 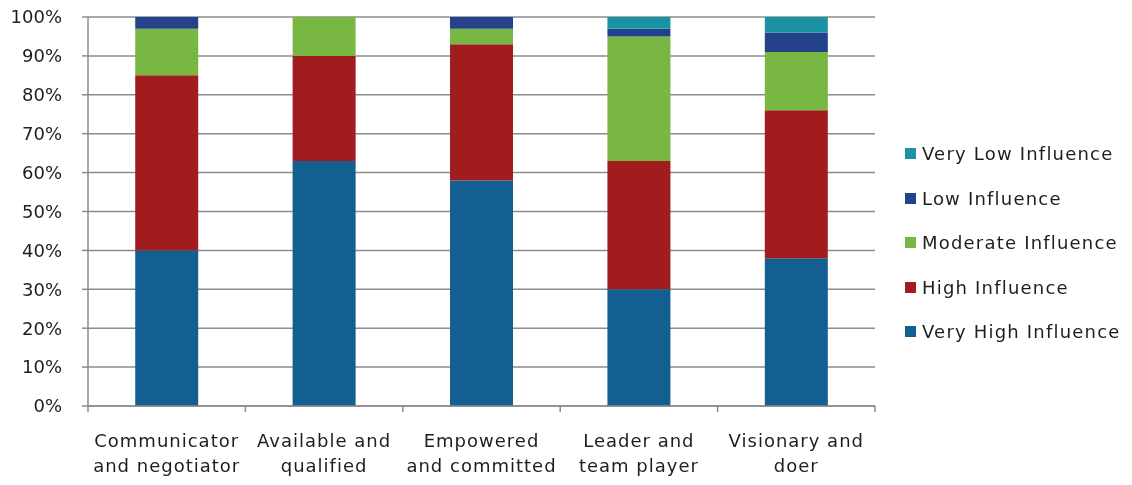 What do you see at coordinates (41, 250) in the screenshot?
I see `y-tick-label: 40%` at bounding box center [41, 250].